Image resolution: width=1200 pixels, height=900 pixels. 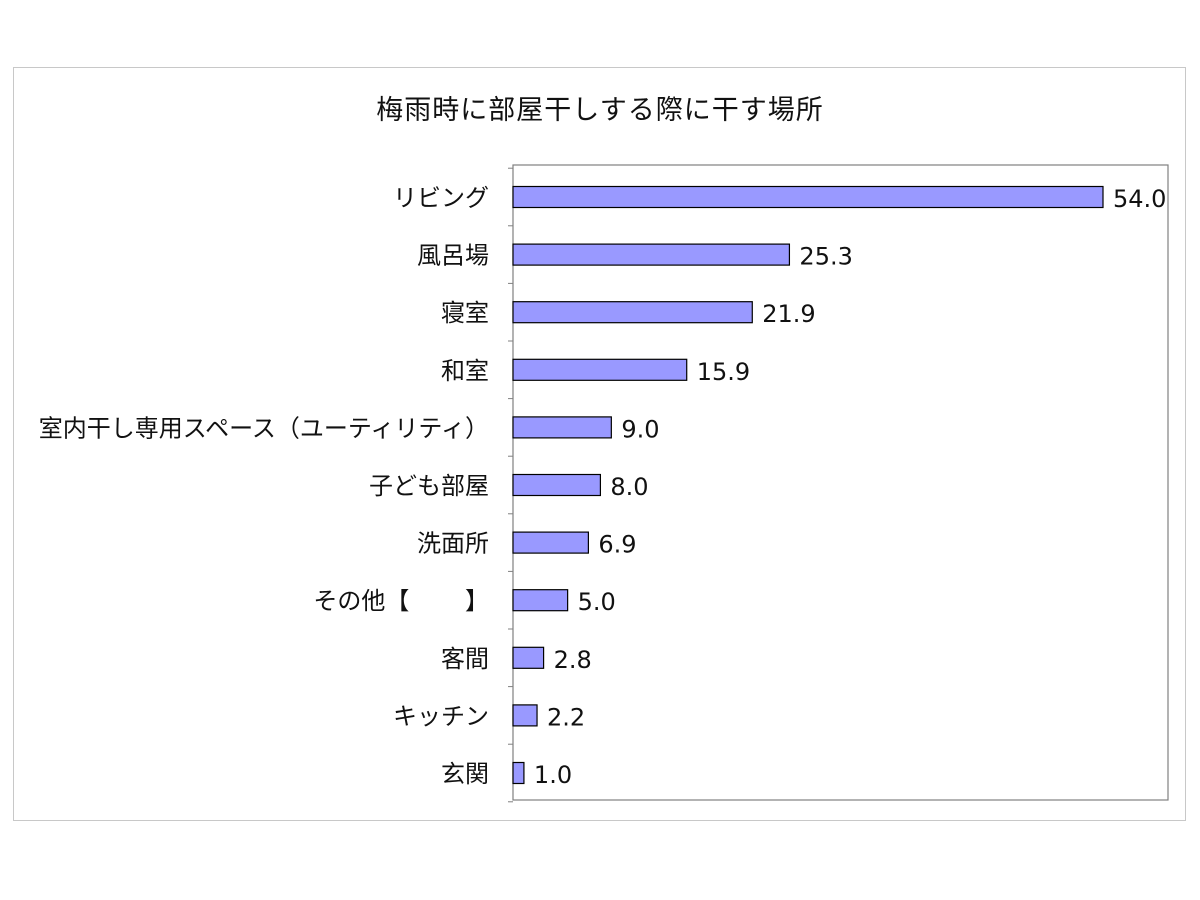 What do you see at coordinates (465, 371) in the screenshot?
I see `category-label: 和室` at bounding box center [465, 371].